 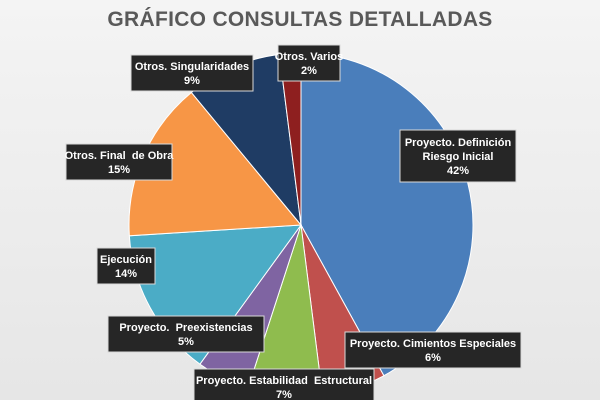 I want to click on data-label-value: 14%, so click(x=126, y=274).